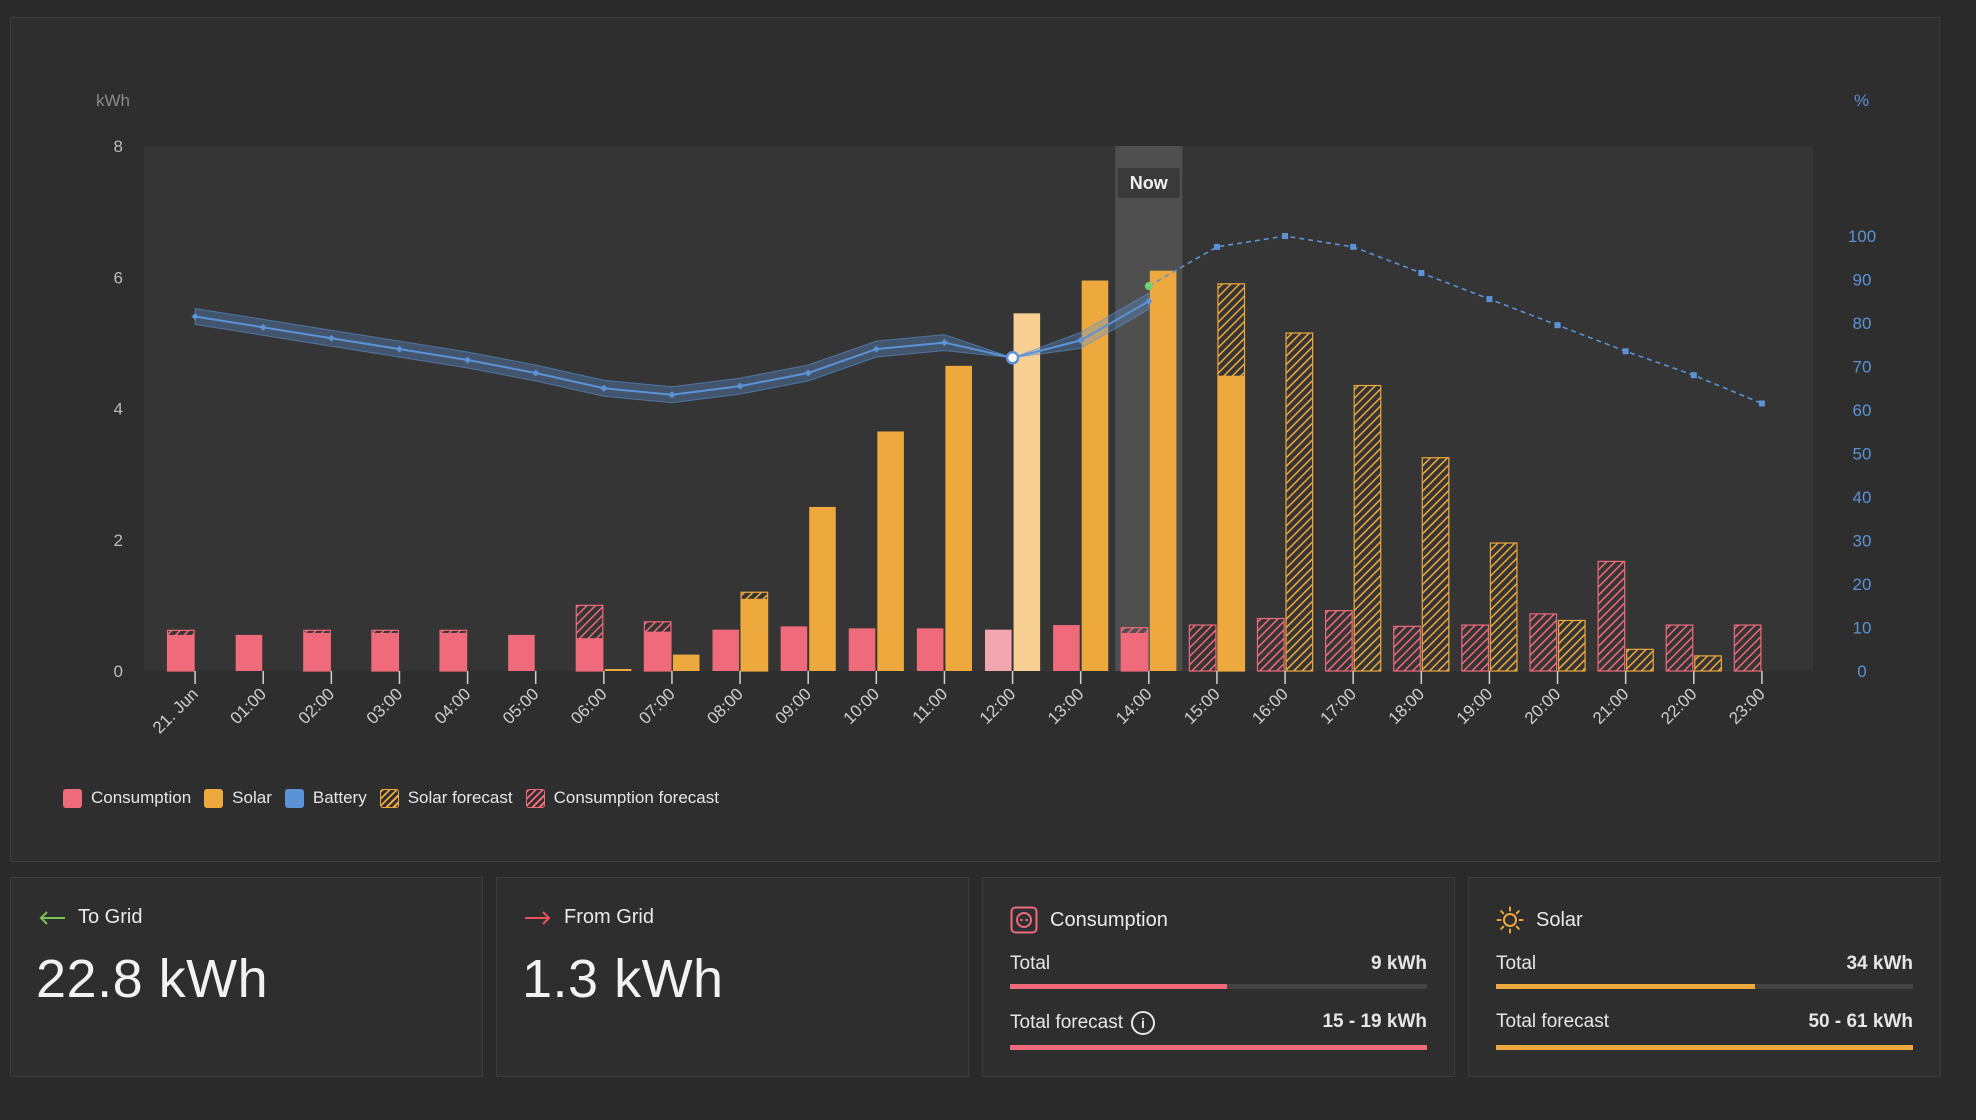  I want to click on solar-forecast-bar-fill, so click(1704, 1047).